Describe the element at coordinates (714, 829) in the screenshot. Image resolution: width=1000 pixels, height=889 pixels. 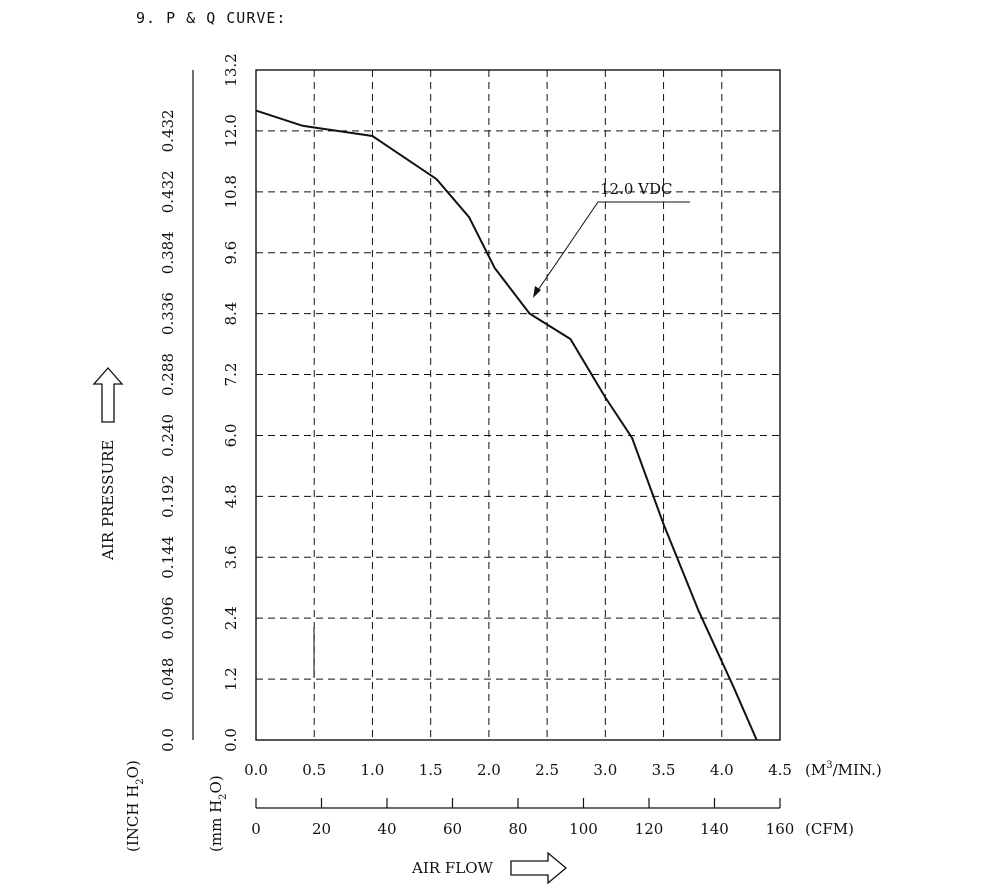
I see `cfm-tick-label: 140` at that location.